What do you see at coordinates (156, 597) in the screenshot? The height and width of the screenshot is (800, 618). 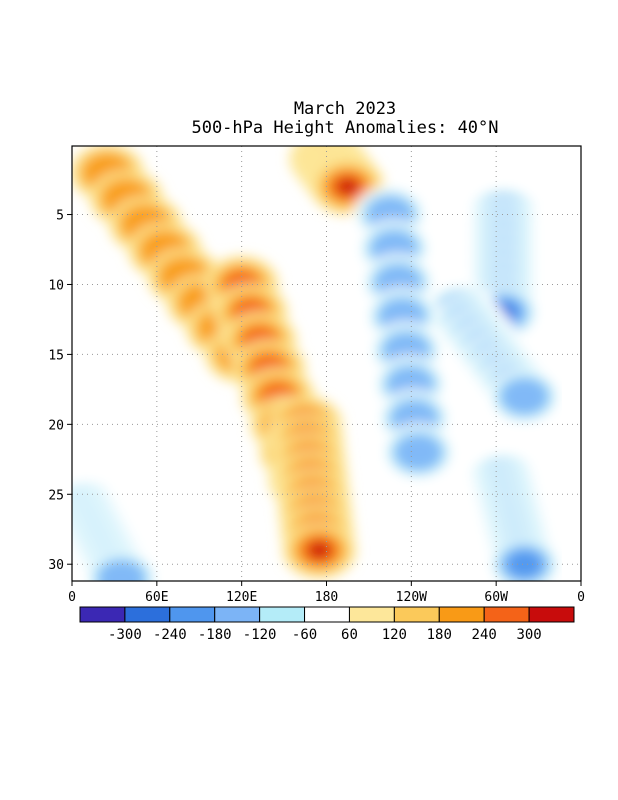 I see `x-tick-label: 60E` at bounding box center [156, 597].